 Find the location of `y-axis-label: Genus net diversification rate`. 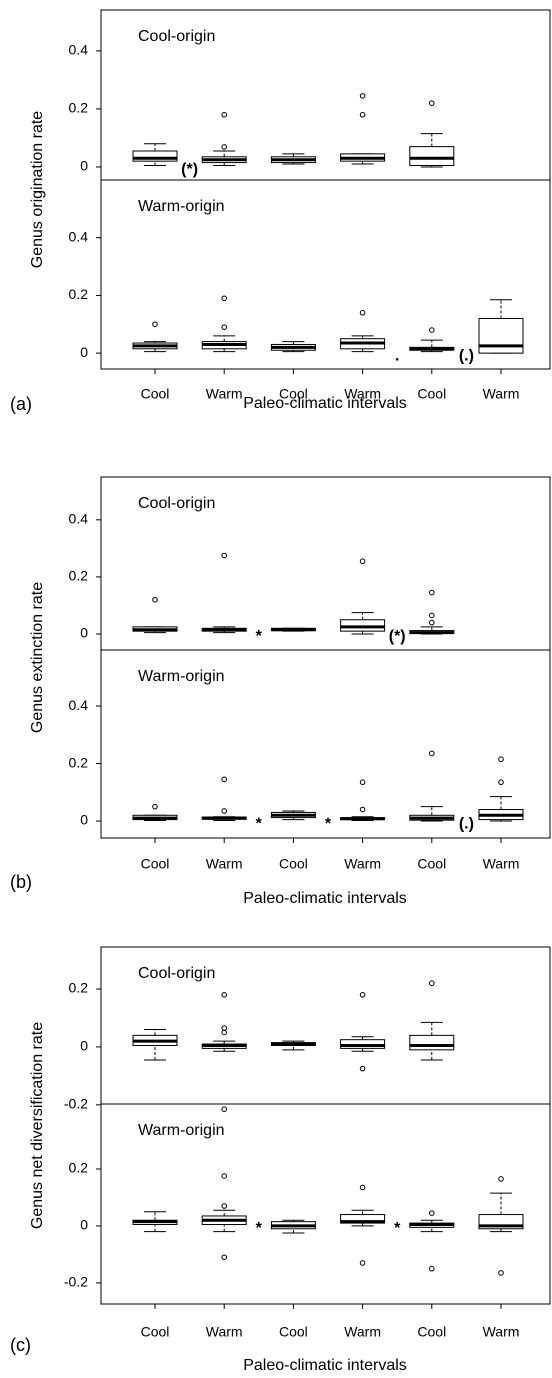

y-axis-label: Genus net diversification rate is located at coordinates (37, 1125).